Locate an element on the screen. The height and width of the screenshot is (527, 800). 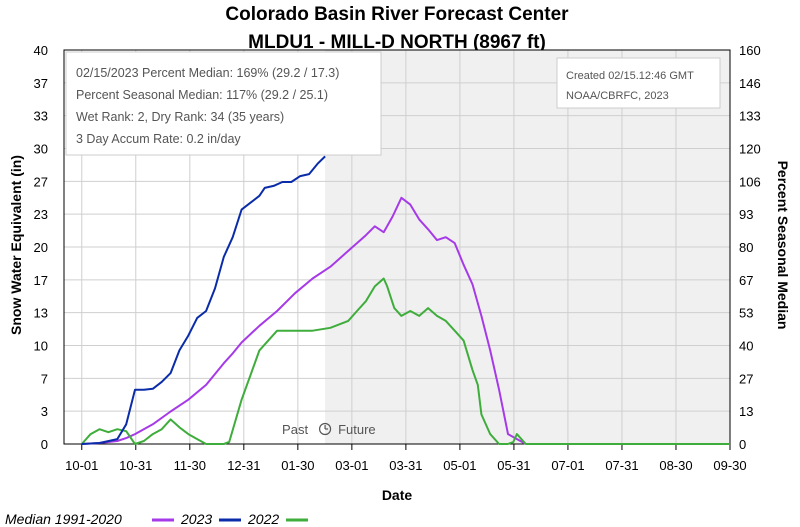
x-tick-label: 07-31 is located at coordinates (621, 465).